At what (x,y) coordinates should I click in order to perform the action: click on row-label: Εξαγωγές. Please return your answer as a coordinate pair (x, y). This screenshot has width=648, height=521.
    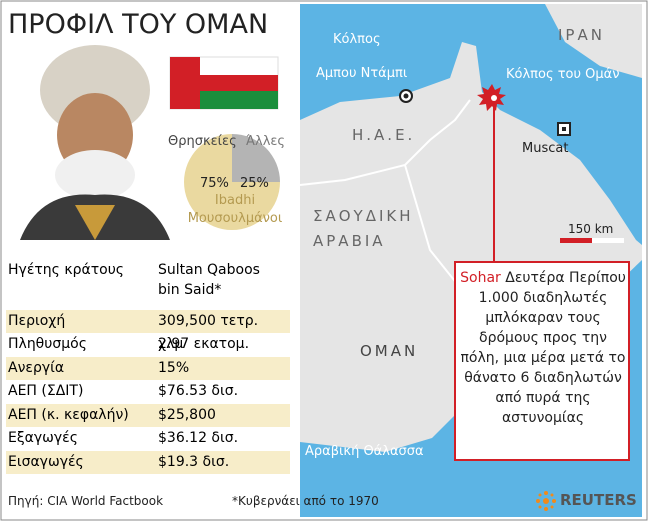
    Looking at the image, I should click on (43, 438).